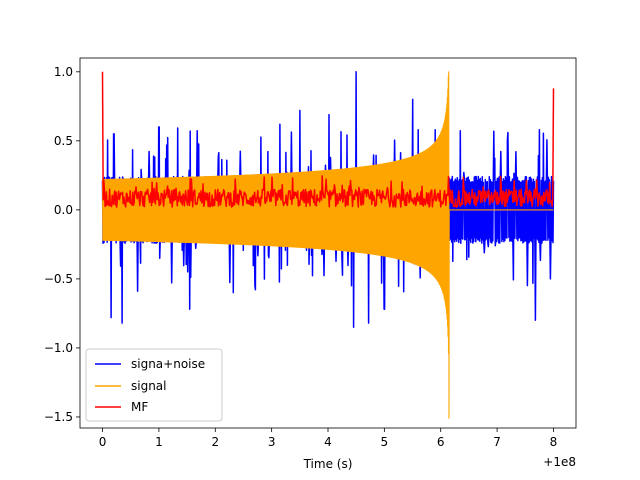  Describe the element at coordinates (328, 464) in the screenshot. I see `x-axis-label: Time (s)` at that location.